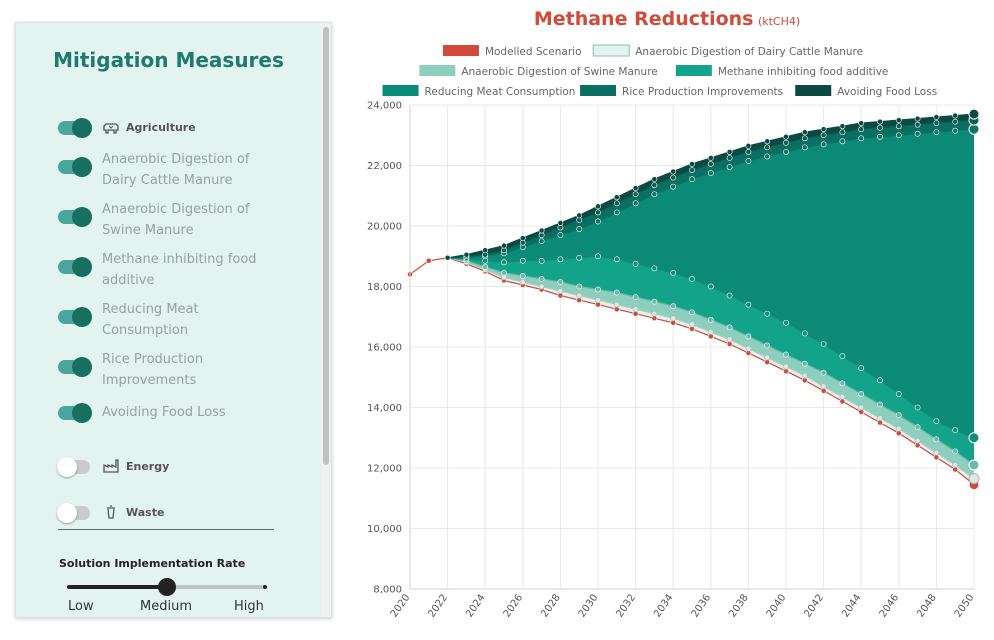 Image resolution: width=994 pixels, height=640 pixels. I want to click on swine-manure-label: Anaerobic Digestion of Swine Manure, so click(176, 220).